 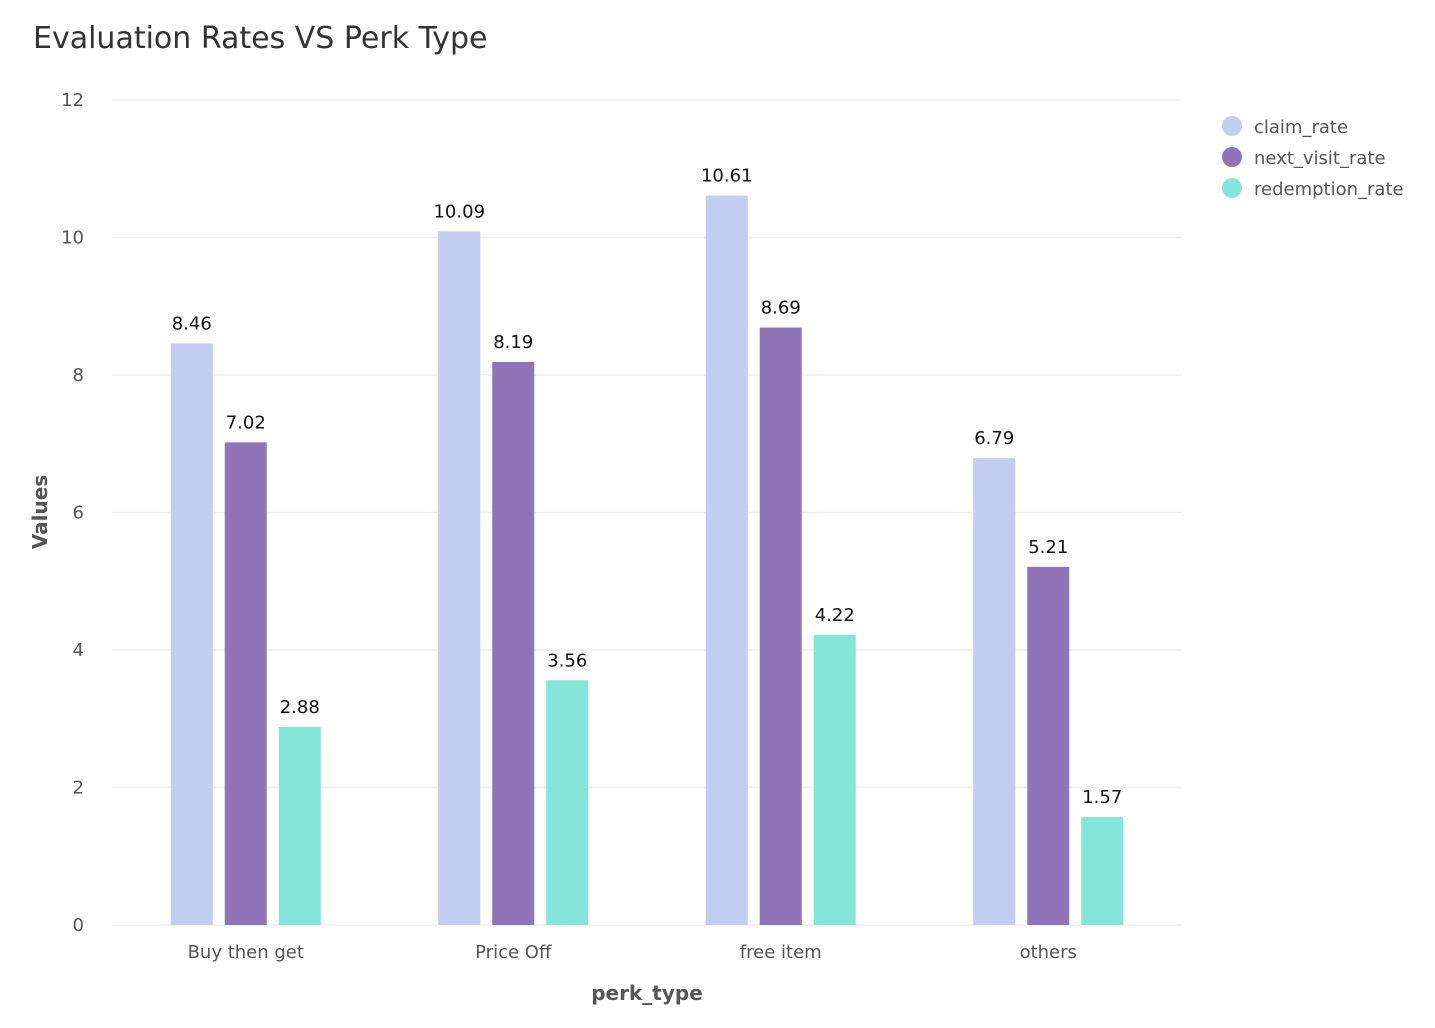 What do you see at coordinates (727, 176) in the screenshot?
I see `data-label: 10.61` at bounding box center [727, 176].